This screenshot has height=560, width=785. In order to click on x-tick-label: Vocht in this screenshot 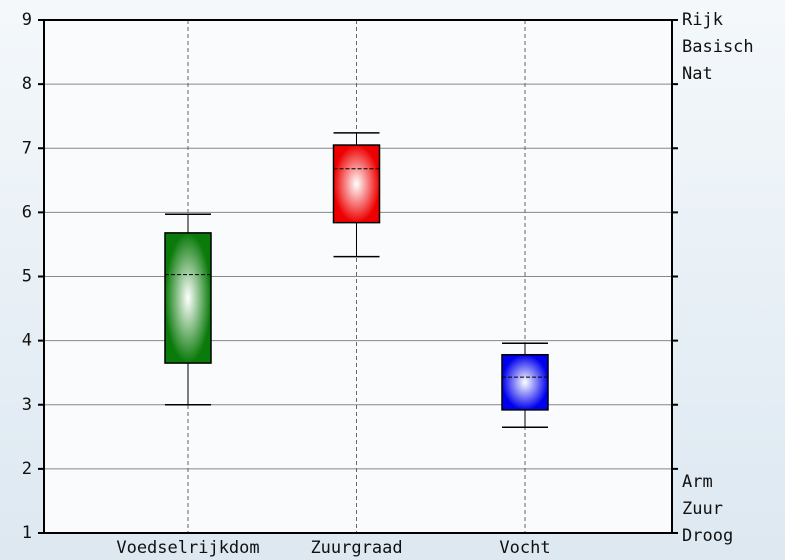, I will do `click(524, 548)`.